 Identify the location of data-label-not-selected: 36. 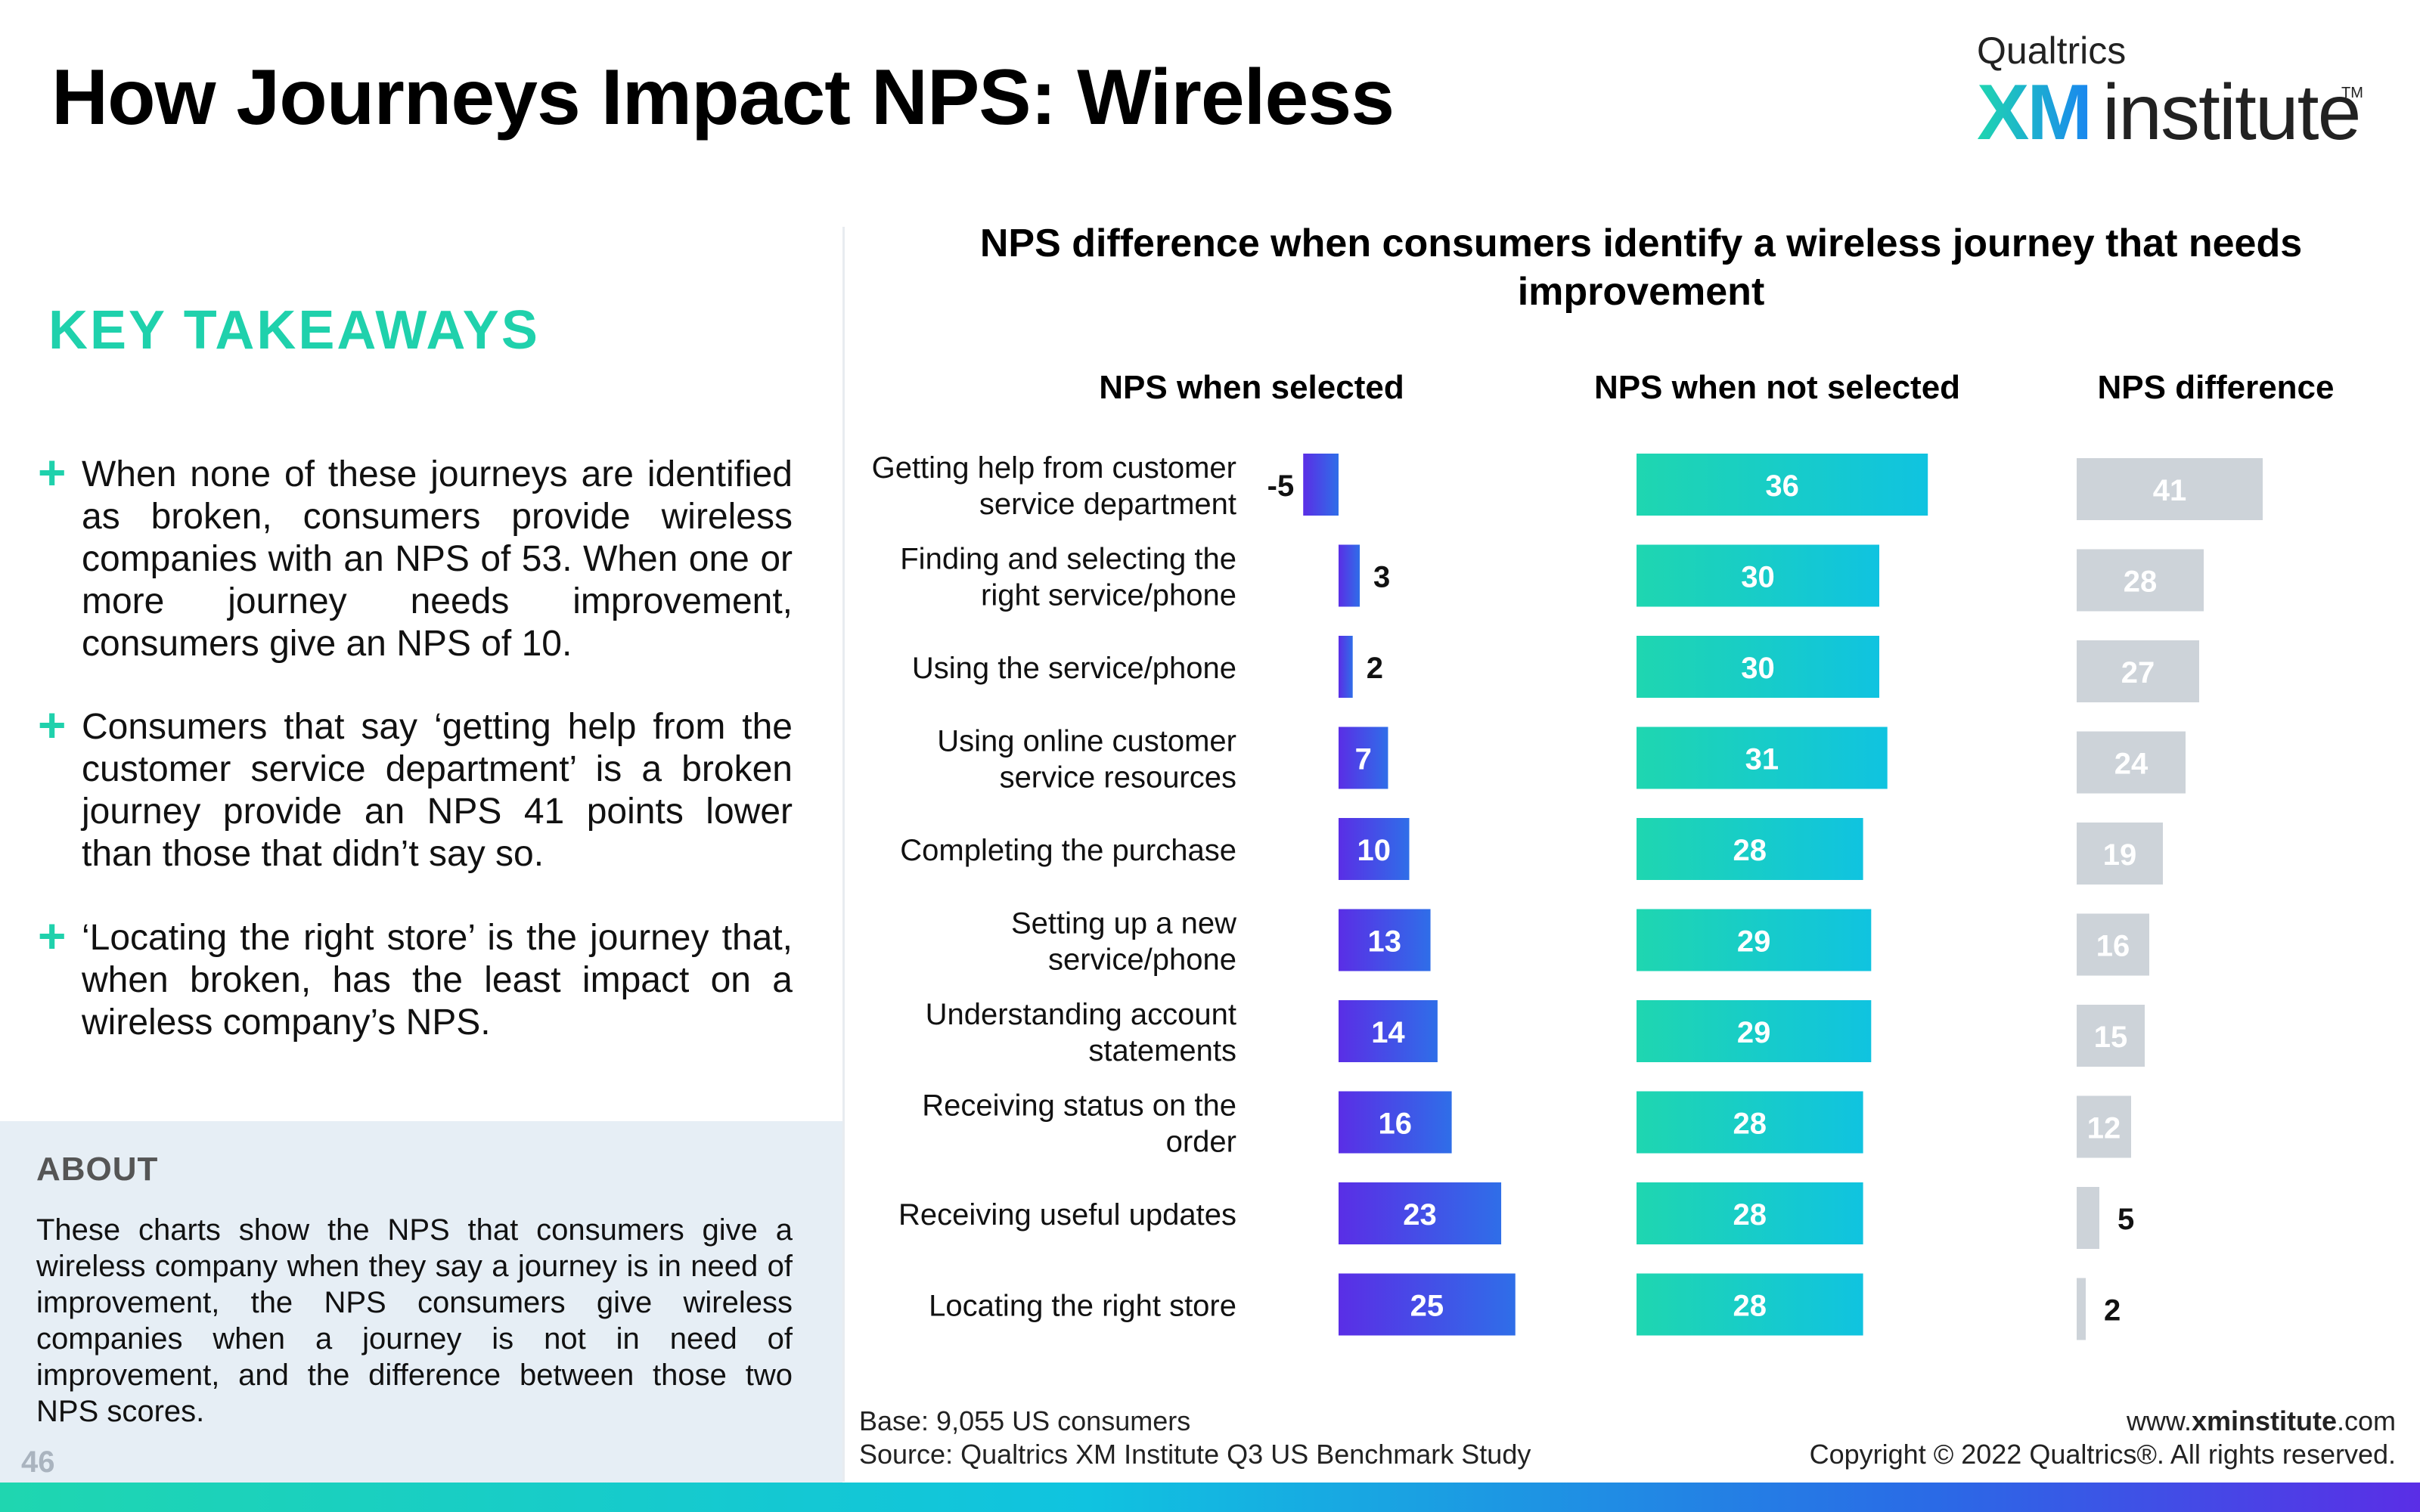
(1782, 486).